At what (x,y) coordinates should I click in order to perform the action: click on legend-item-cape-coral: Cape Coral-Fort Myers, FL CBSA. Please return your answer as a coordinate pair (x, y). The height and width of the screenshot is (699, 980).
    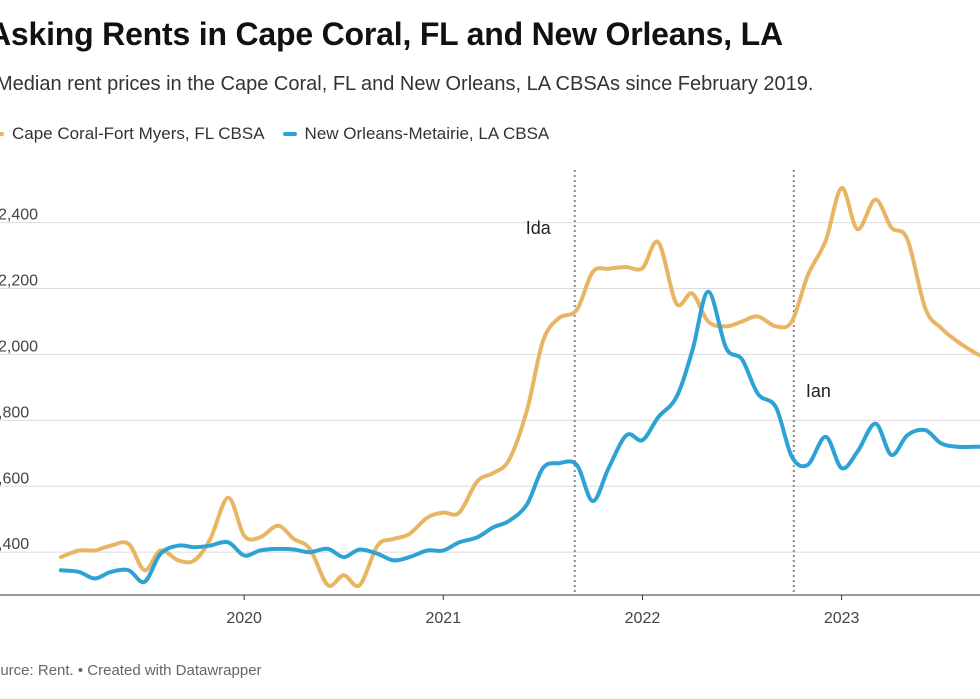
    Looking at the image, I should click on (132, 134).